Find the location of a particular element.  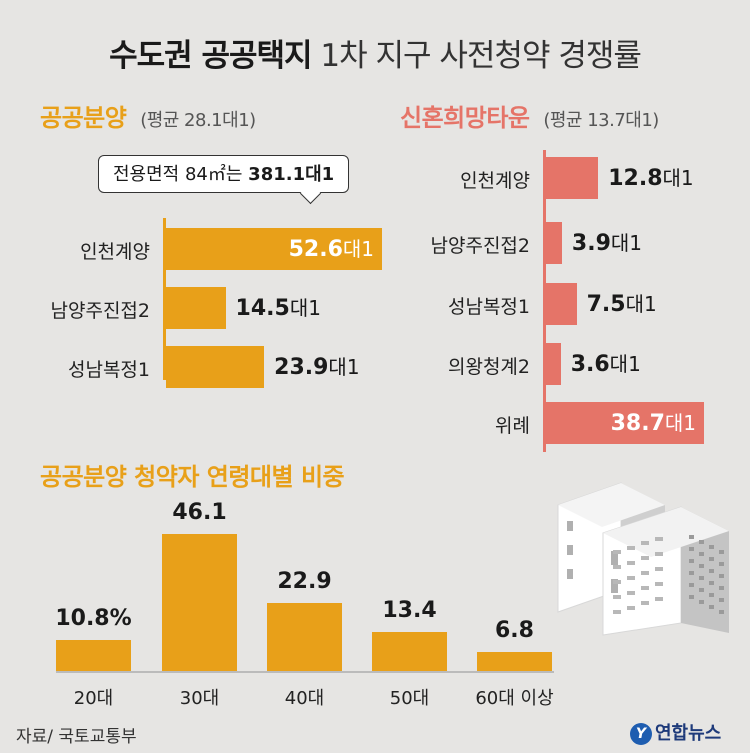

newlywed-value: 7.5대1 is located at coordinates (622, 304).